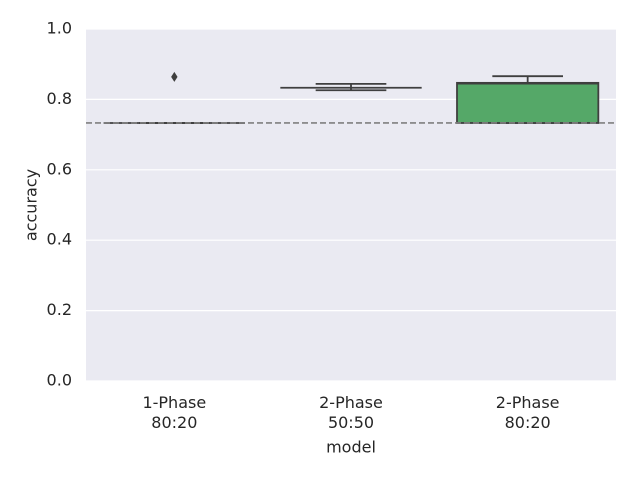  What do you see at coordinates (59, 309) in the screenshot?
I see `y-tick-label: 0.2` at bounding box center [59, 309].